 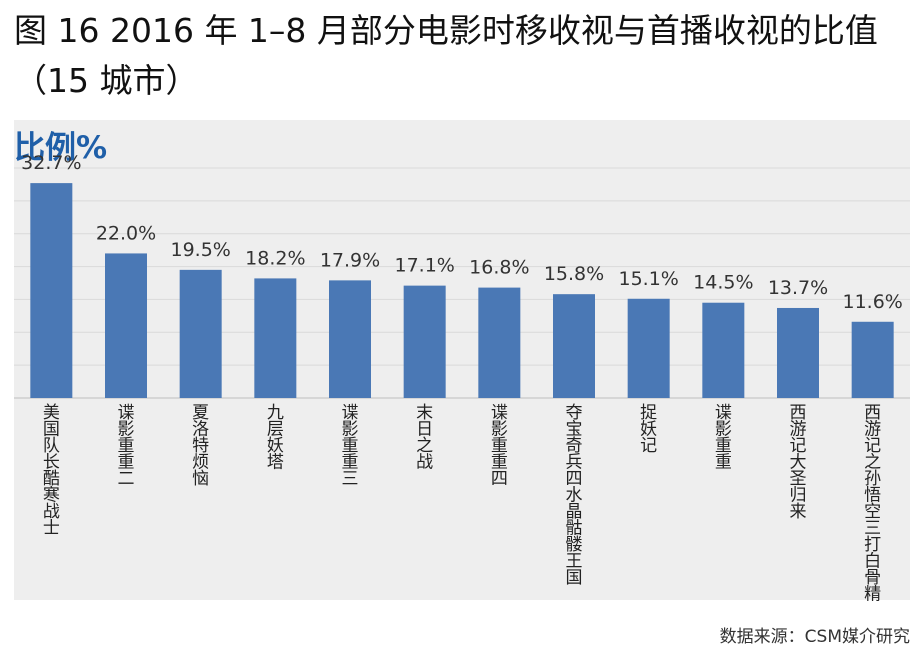 What do you see at coordinates (872, 504) in the screenshot?
I see `category-label: 西游记之孙悟空三打白骨精` at bounding box center [872, 504].